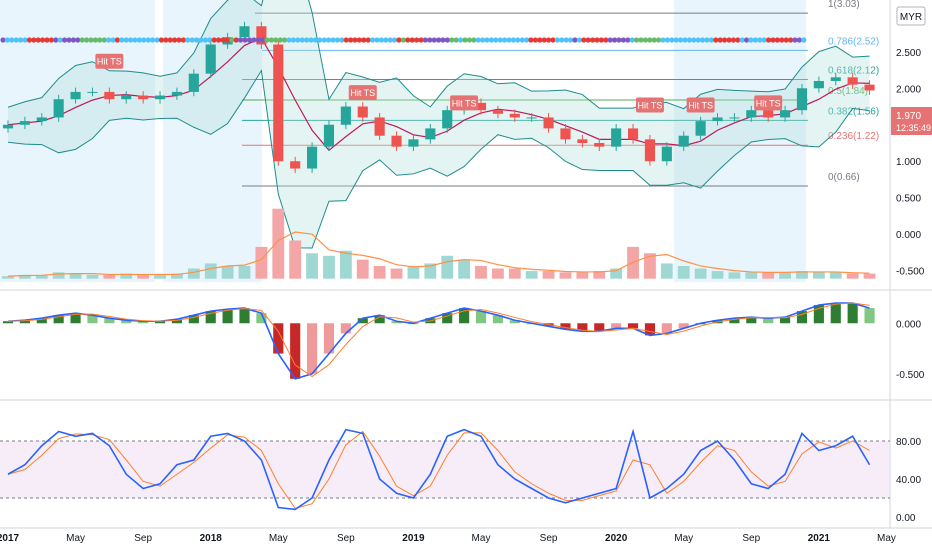  Describe the element at coordinates (77, 141) in the screenshot. I see `time-shade-band` at that location.